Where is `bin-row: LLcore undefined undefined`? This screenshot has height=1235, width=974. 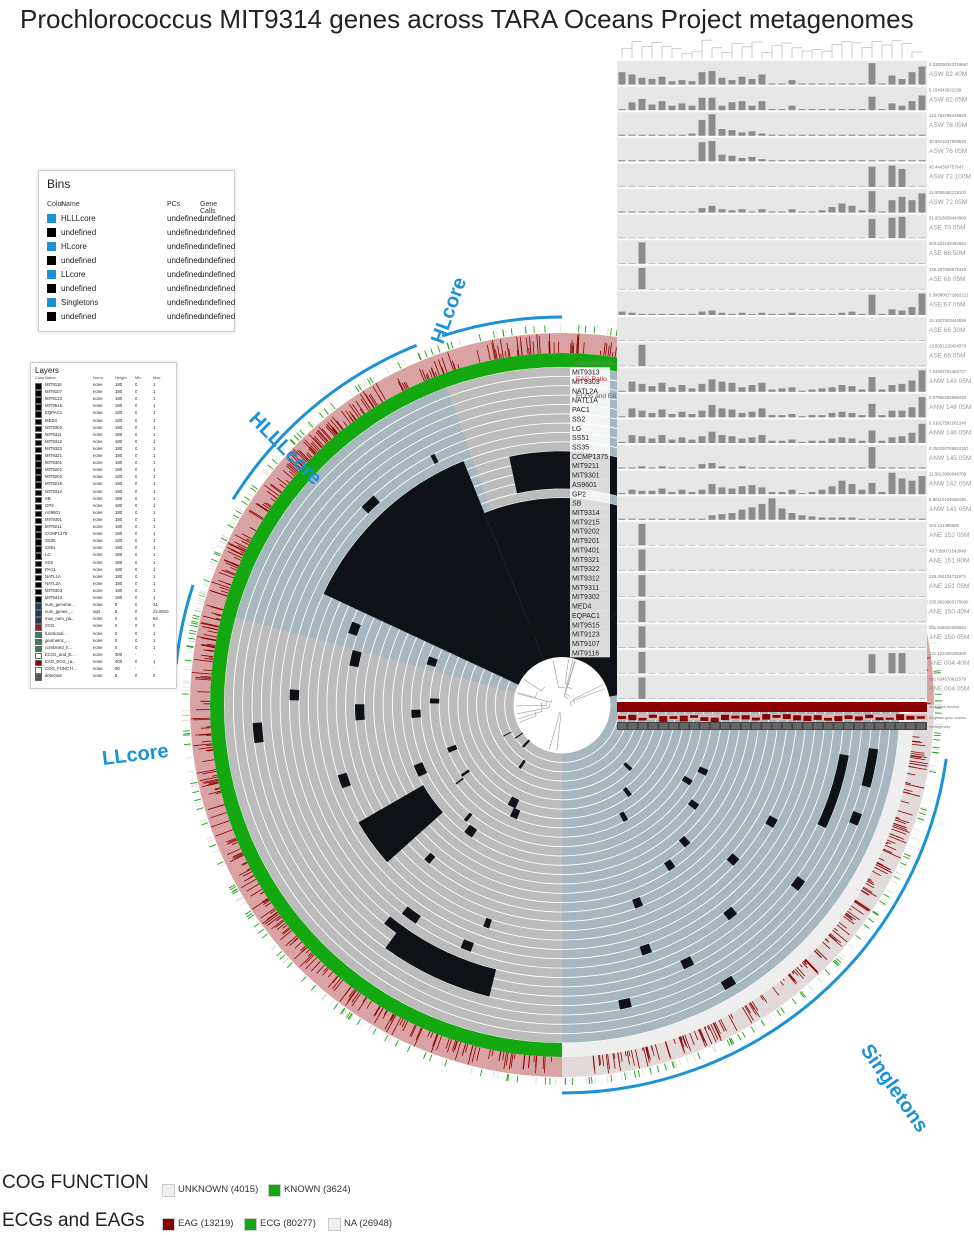 bin-row: LLcore undefined undefined is located at coordinates (141, 275).